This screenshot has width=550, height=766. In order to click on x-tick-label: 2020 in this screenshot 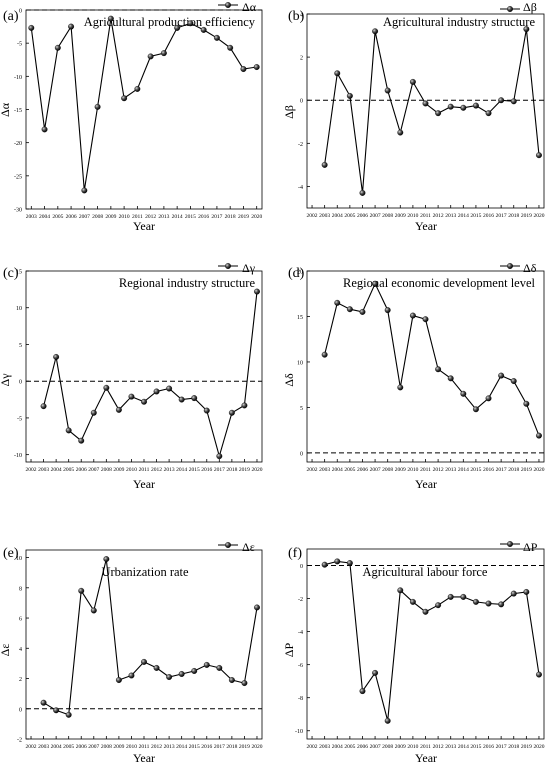, I will do `click(256, 217)`.